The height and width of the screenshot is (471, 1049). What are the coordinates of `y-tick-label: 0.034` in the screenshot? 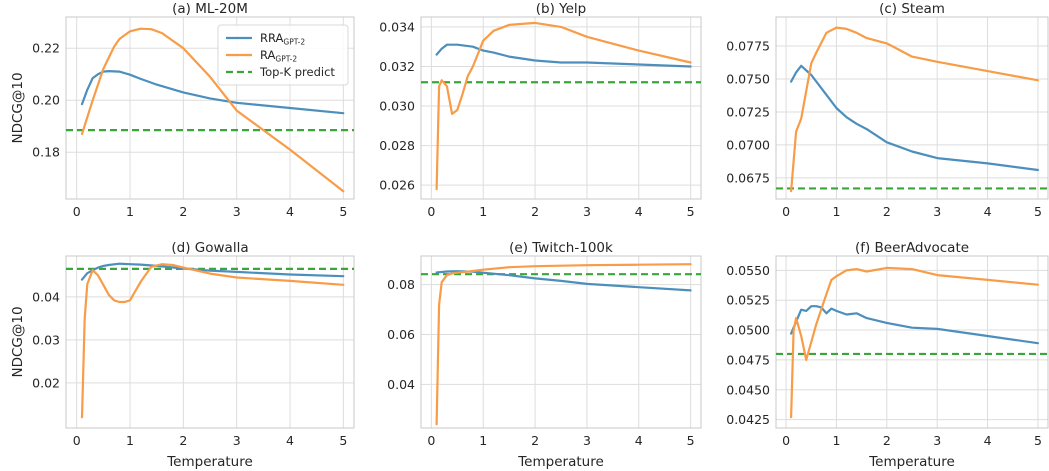 It's located at (397, 26).